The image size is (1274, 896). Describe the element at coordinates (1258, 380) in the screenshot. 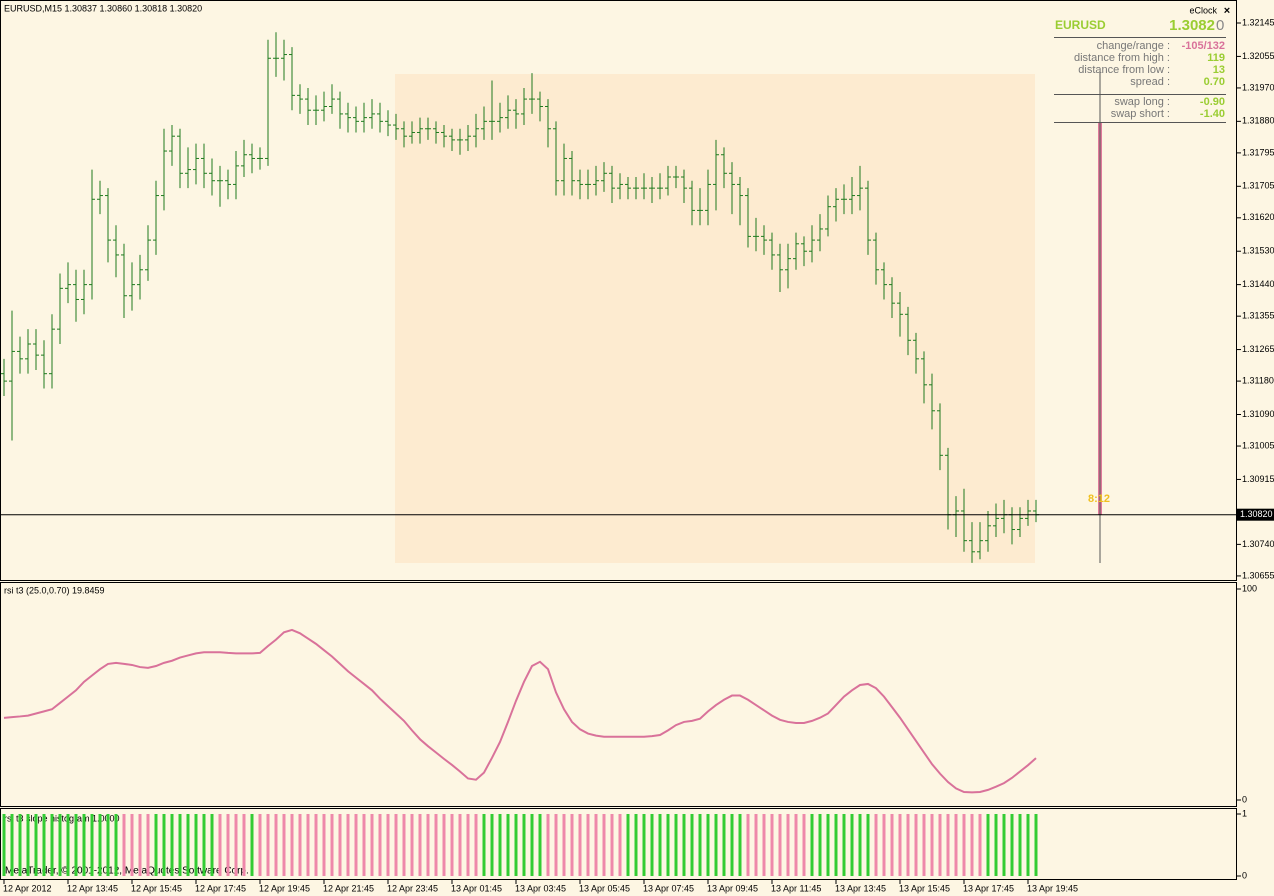

I see `y-tick-label: 1.31180` at that location.